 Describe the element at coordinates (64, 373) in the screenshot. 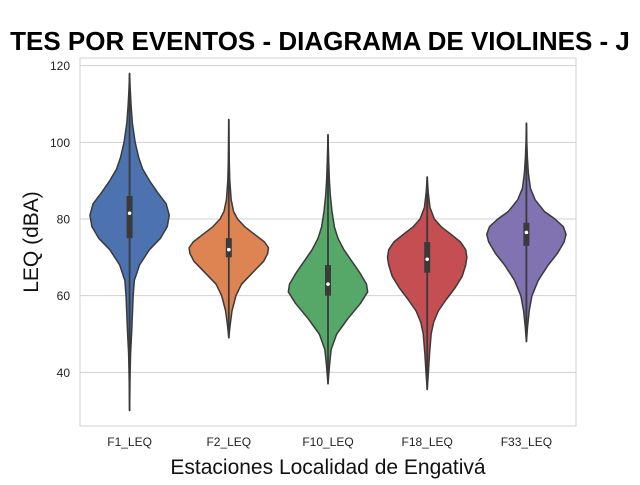

I see `y-tick-label: 40` at that location.